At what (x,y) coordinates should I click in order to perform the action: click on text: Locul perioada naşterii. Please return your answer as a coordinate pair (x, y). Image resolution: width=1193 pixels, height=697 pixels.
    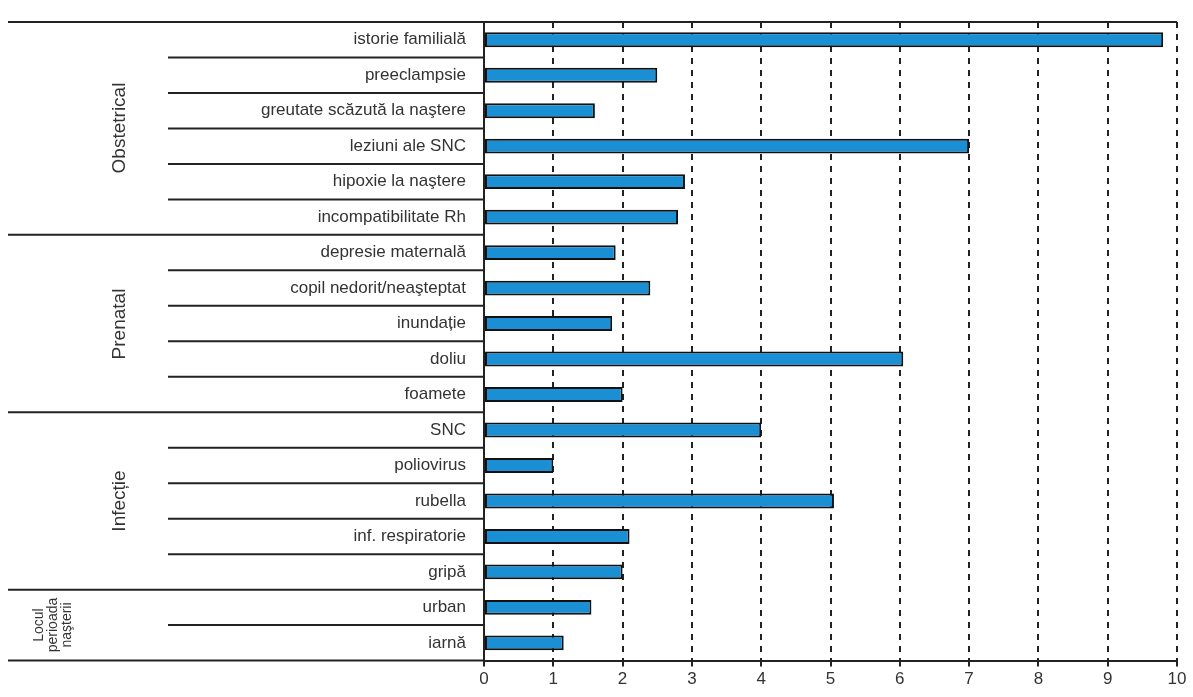
    Looking at the image, I should click on (52, 625).